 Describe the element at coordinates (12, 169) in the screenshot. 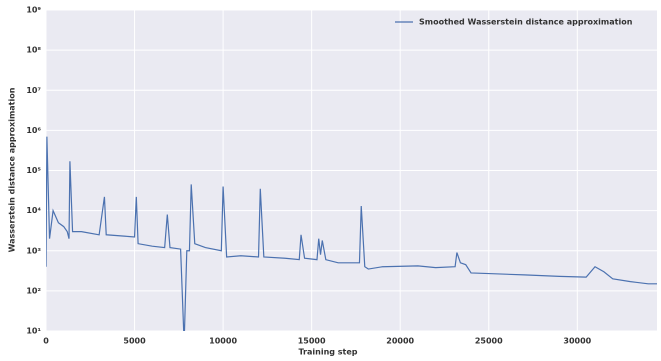

I see `y-axis-label: Wasserstein distance approximation` at that location.